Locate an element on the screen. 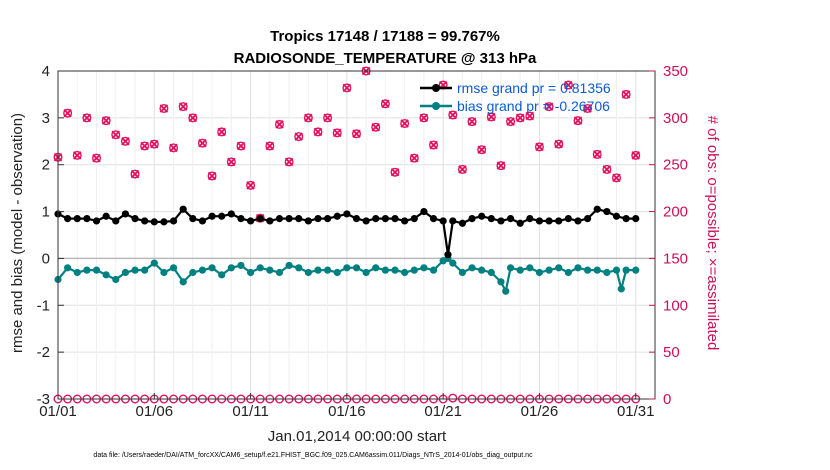 The height and width of the screenshot is (470, 830). y-tick-label-right: 0 is located at coordinates (667, 399).